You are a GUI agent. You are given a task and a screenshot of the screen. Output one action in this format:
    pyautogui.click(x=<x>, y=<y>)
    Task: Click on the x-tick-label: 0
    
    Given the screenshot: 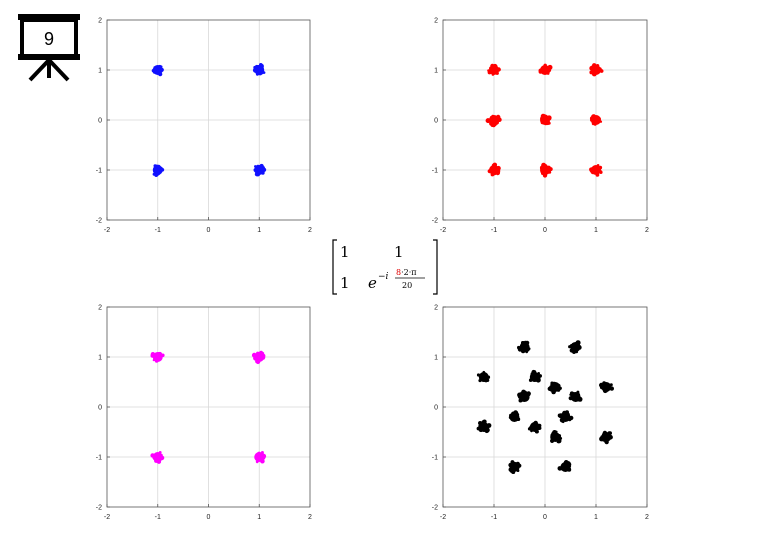 What is the action you would take?
    pyautogui.click(x=545, y=517)
    